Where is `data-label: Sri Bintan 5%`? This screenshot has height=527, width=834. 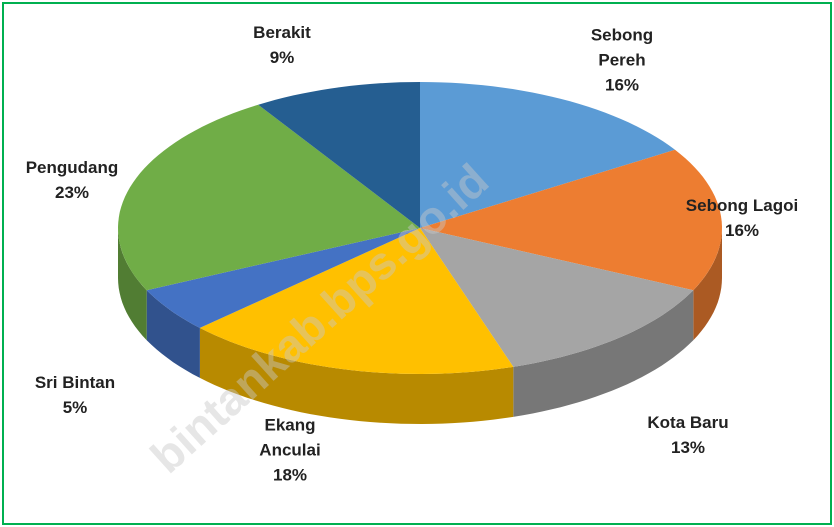
data-label: Sri Bintan 5% is located at coordinates (75, 395).